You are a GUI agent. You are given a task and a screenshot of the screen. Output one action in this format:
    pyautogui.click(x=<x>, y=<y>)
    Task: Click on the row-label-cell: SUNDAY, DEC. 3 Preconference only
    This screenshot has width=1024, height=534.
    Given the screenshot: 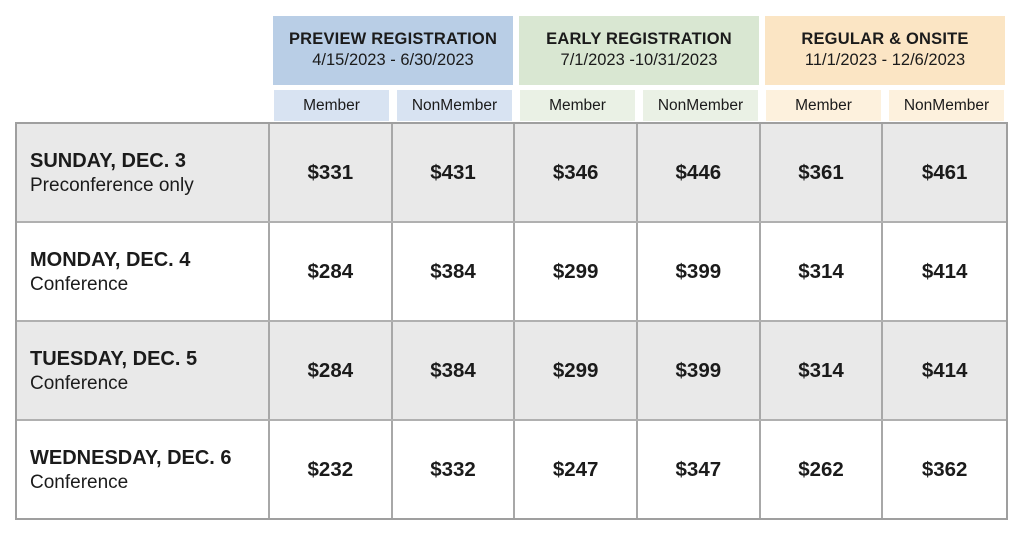 What is the action you would take?
    pyautogui.click(x=143, y=172)
    